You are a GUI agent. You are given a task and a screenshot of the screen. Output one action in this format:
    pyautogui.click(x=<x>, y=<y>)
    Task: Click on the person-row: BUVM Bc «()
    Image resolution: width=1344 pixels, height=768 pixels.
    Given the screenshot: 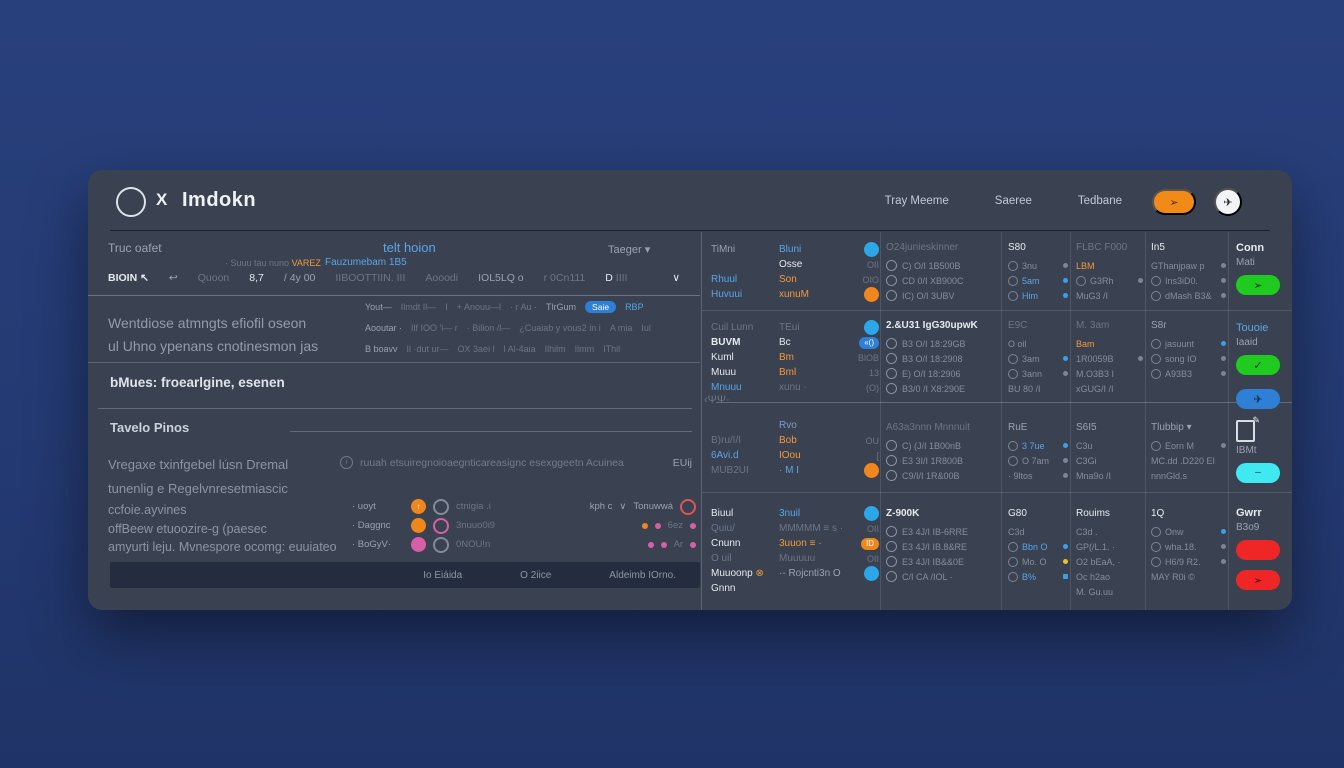 What is the action you would take?
    pyautogui.click(x=795, y=342)
    